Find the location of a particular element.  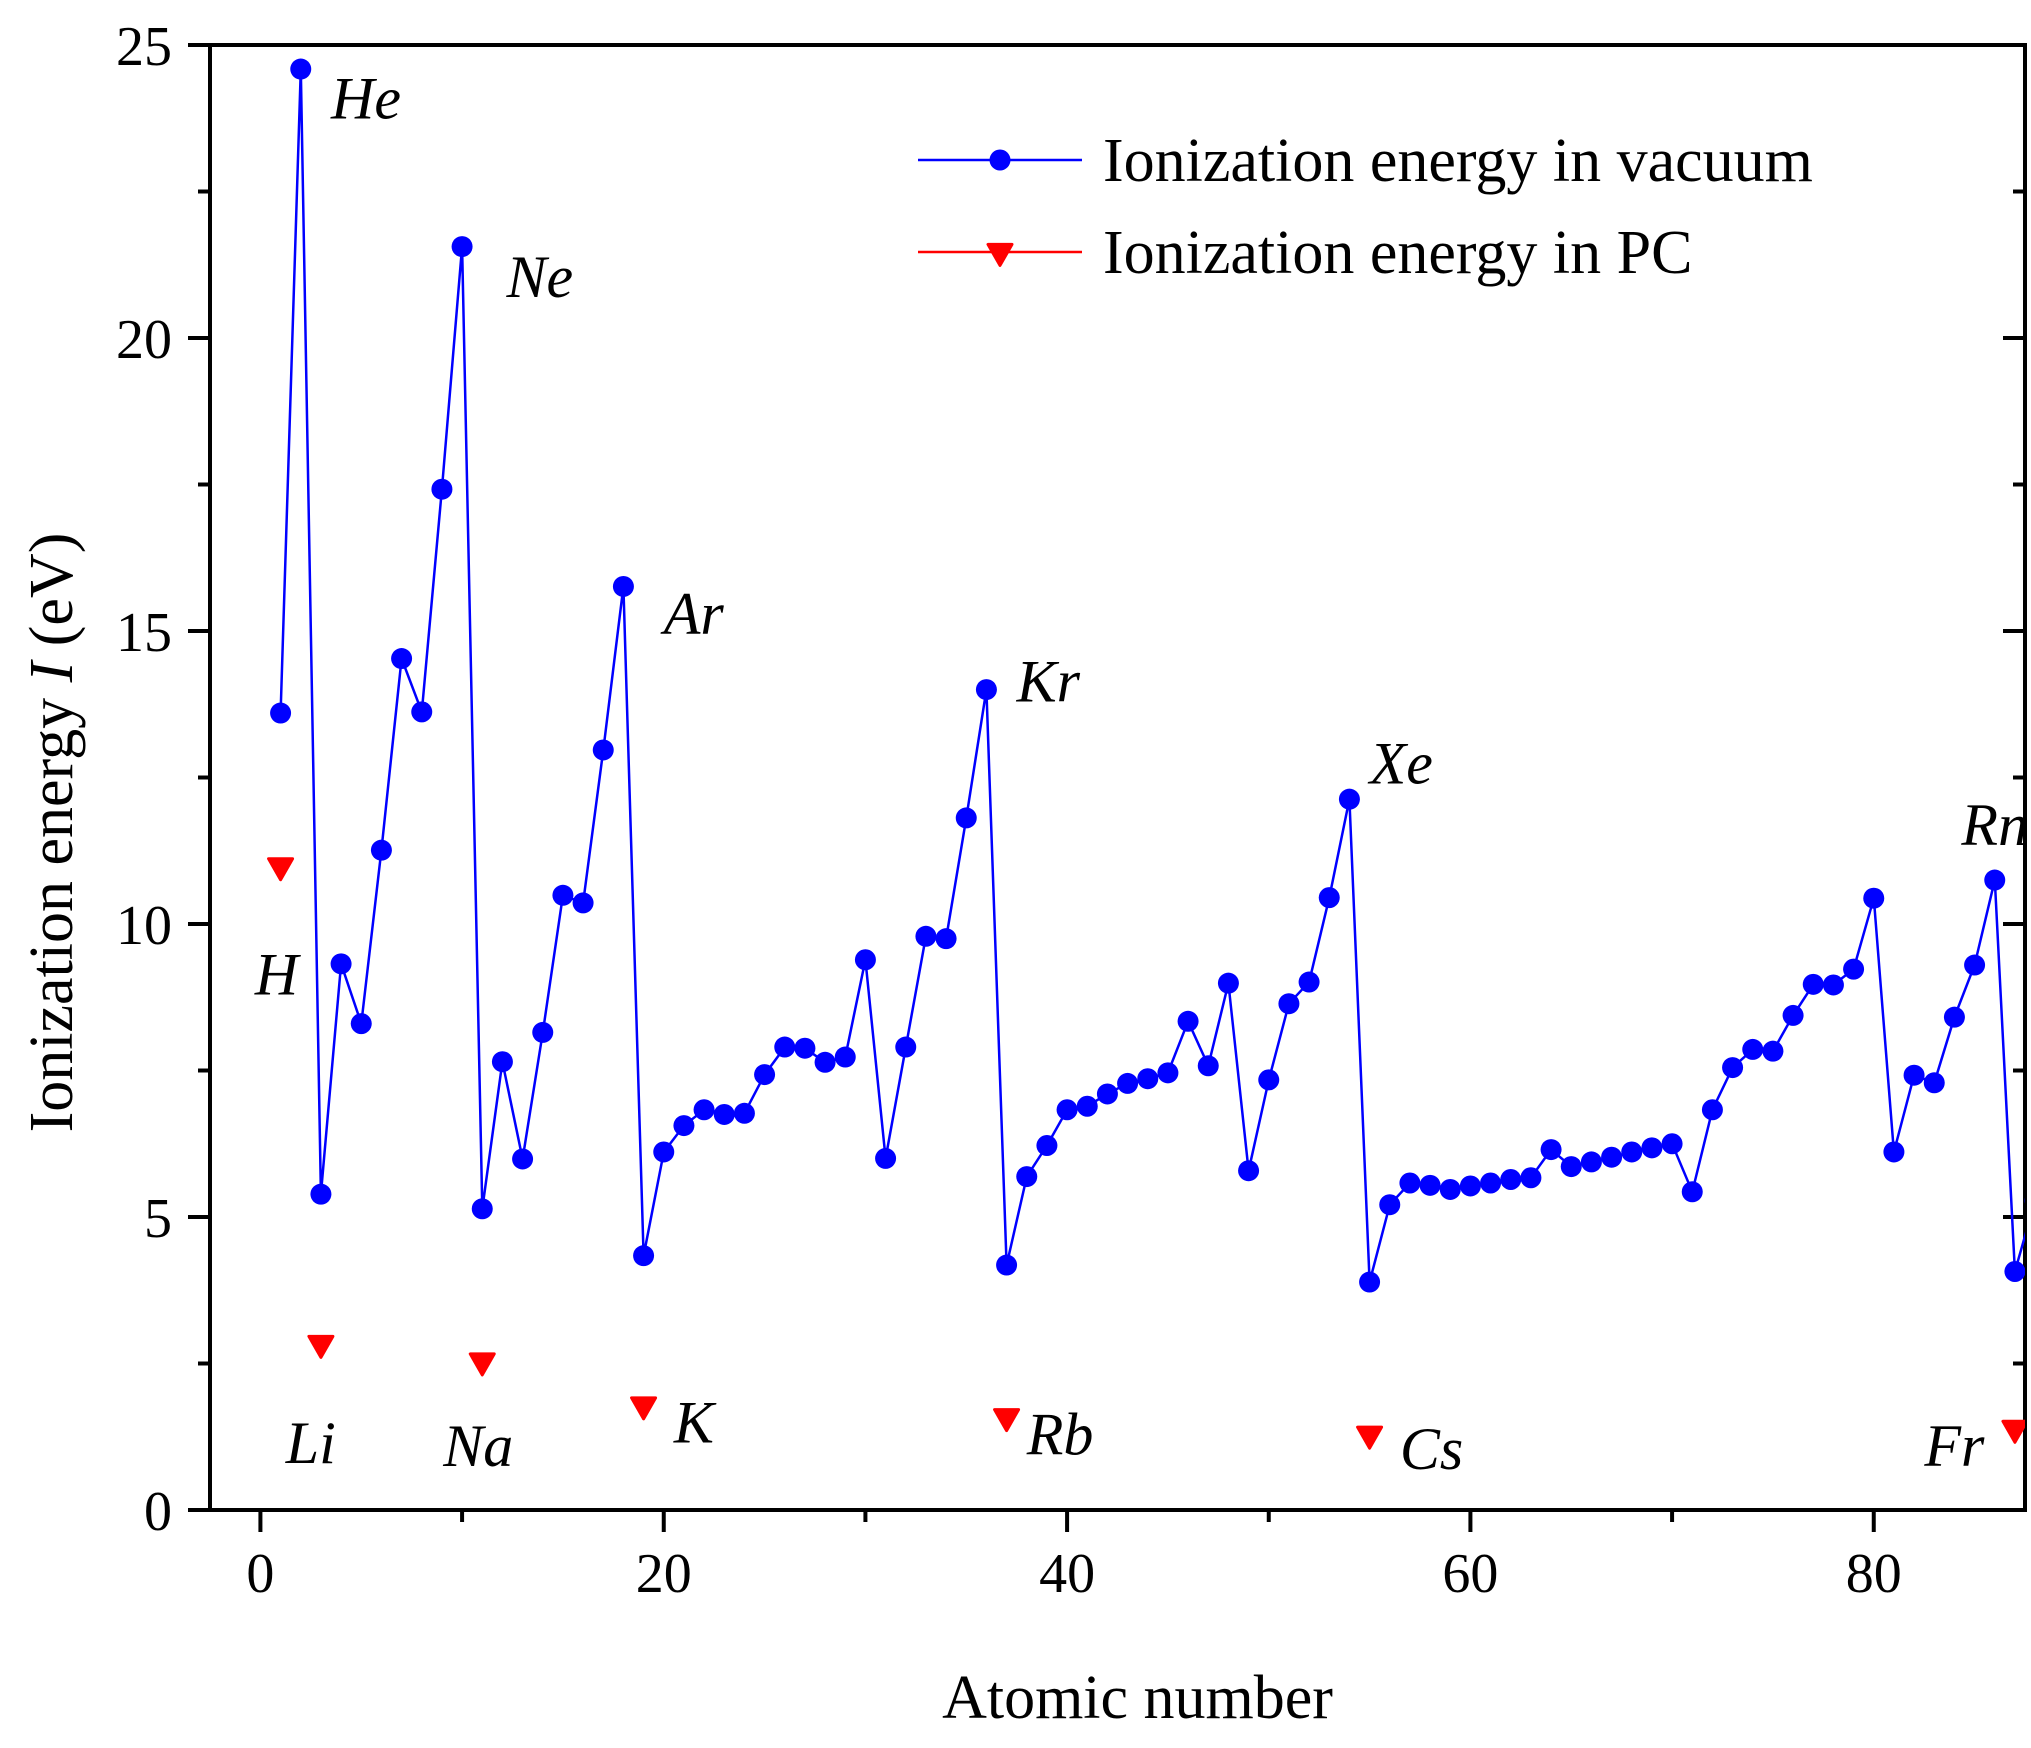

x-tick-label: 60 is located at coordinates (1470, 1574).